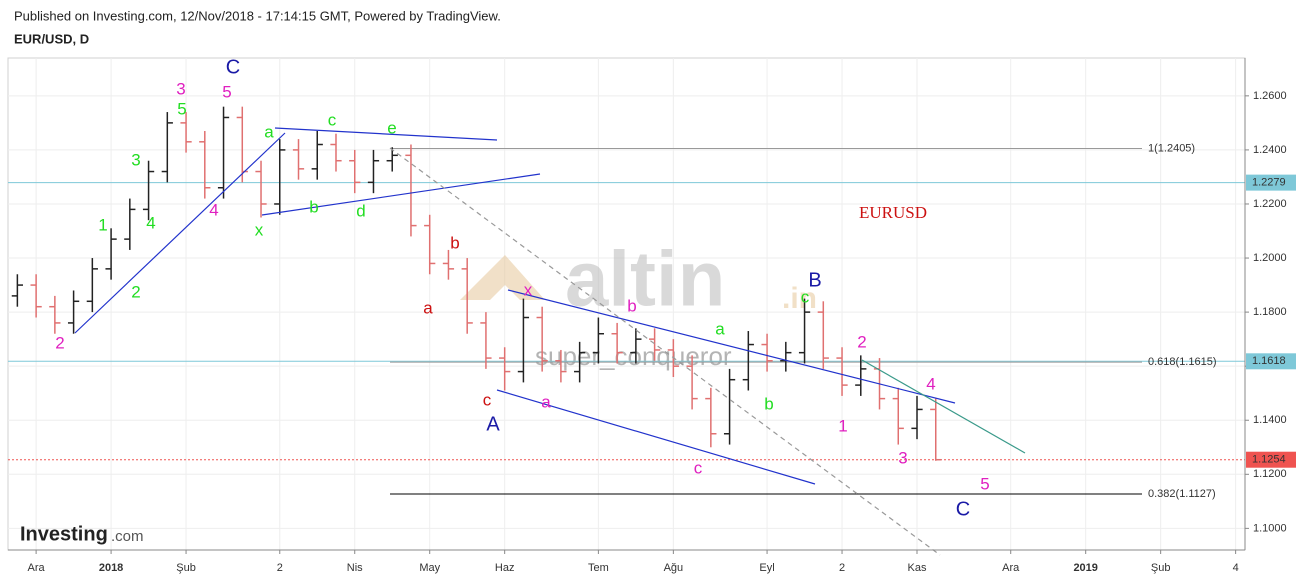 Image resolution: width=1299 pixels, height=581 pixels. Describe the element at coordinates (674, 568) in the screenshot. I see `x-tick-label: Ağu` at that location.